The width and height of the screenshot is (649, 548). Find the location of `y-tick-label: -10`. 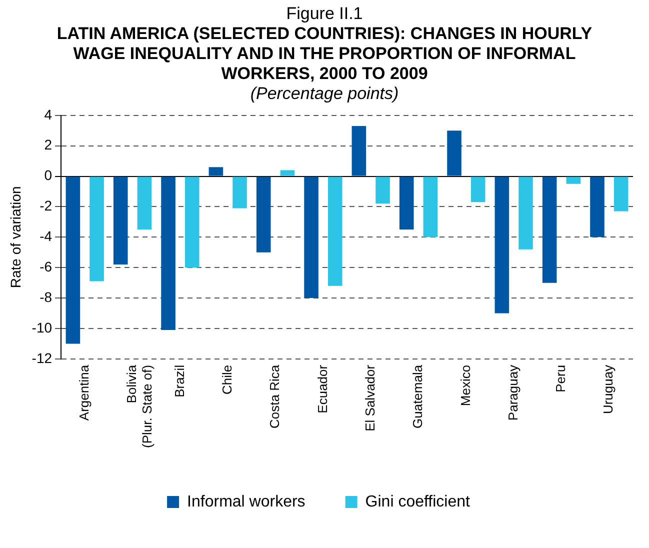

y-tick-label: -10 is located at coordinates (42, 327).